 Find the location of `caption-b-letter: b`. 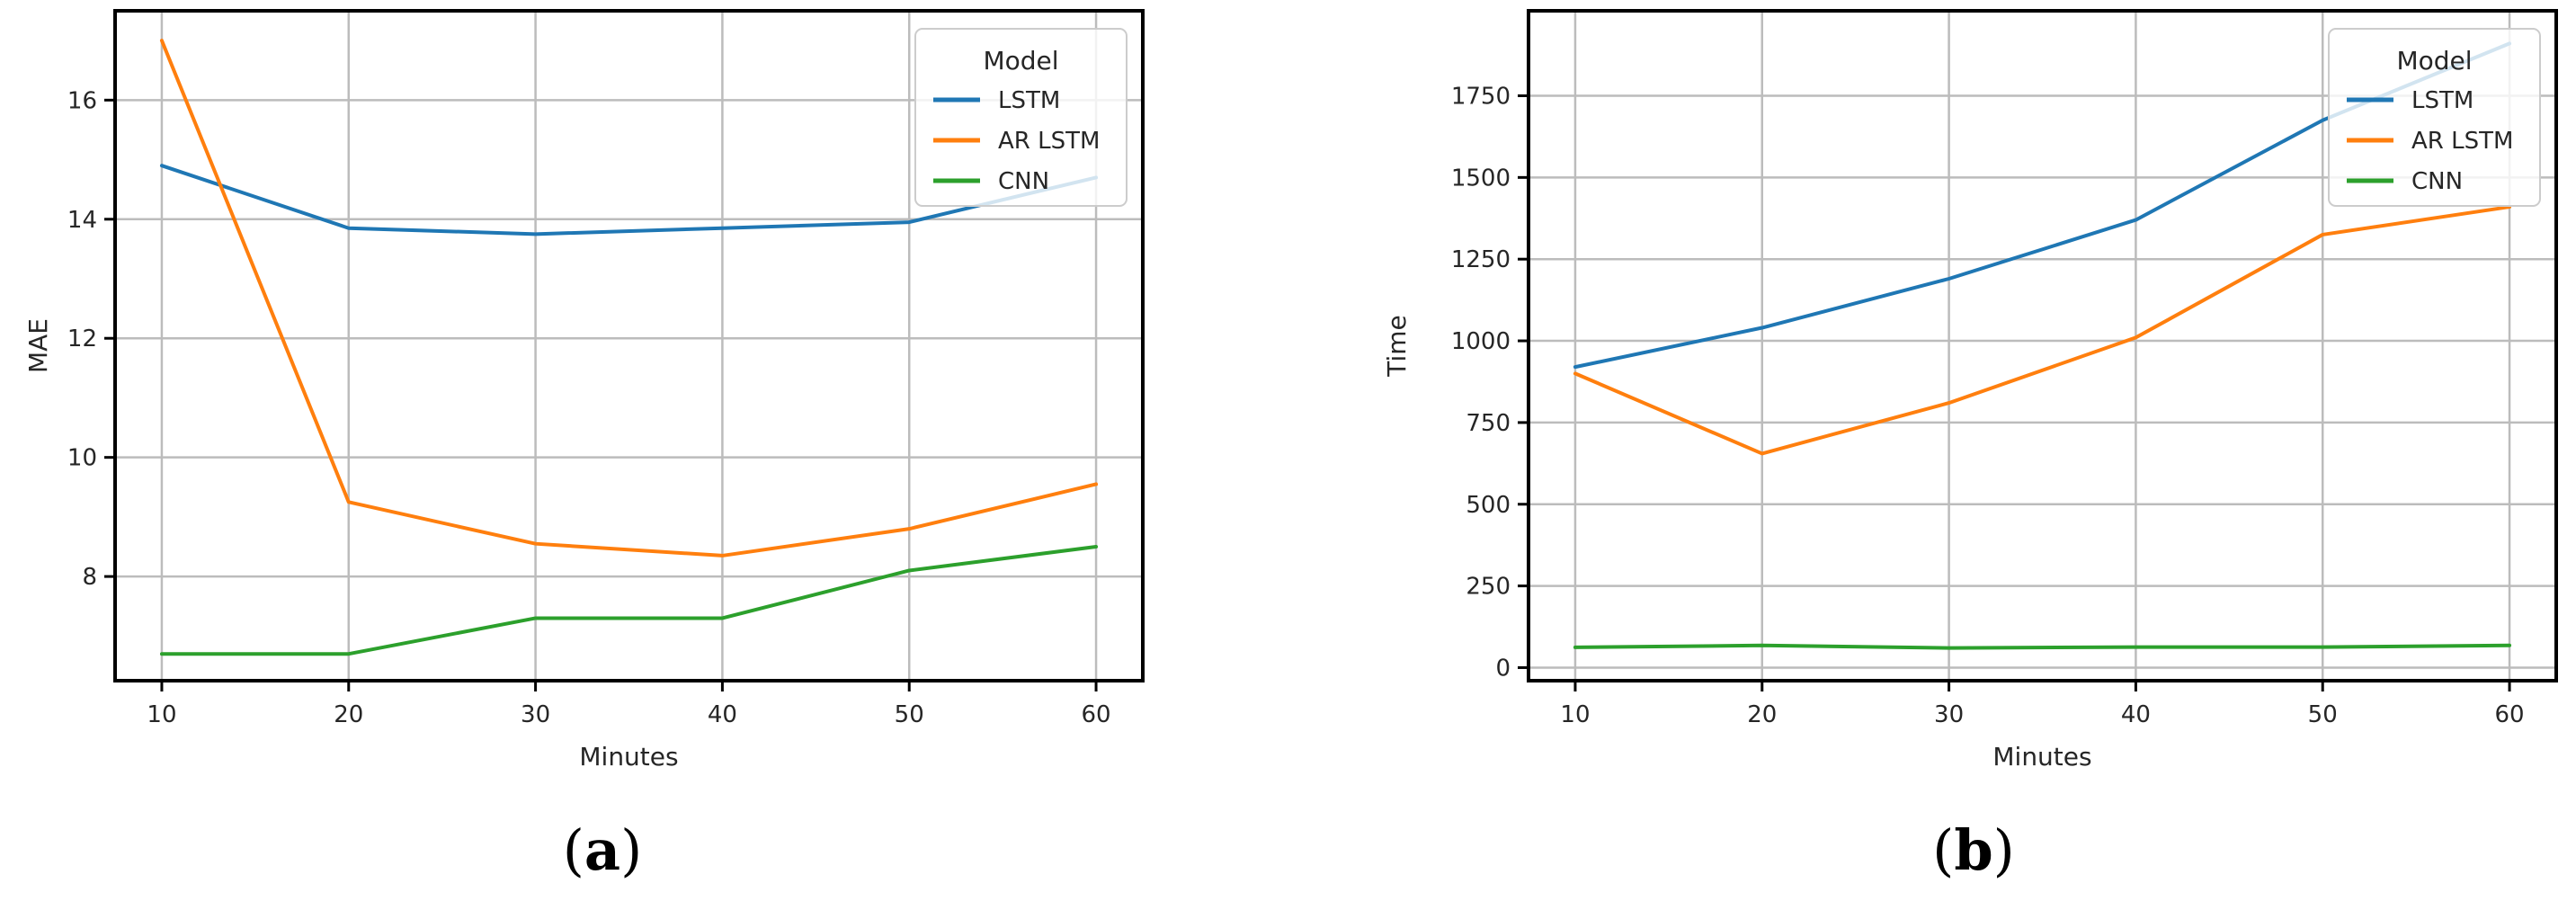

caption-b-letter: b is located at coordinates (1973, 850).